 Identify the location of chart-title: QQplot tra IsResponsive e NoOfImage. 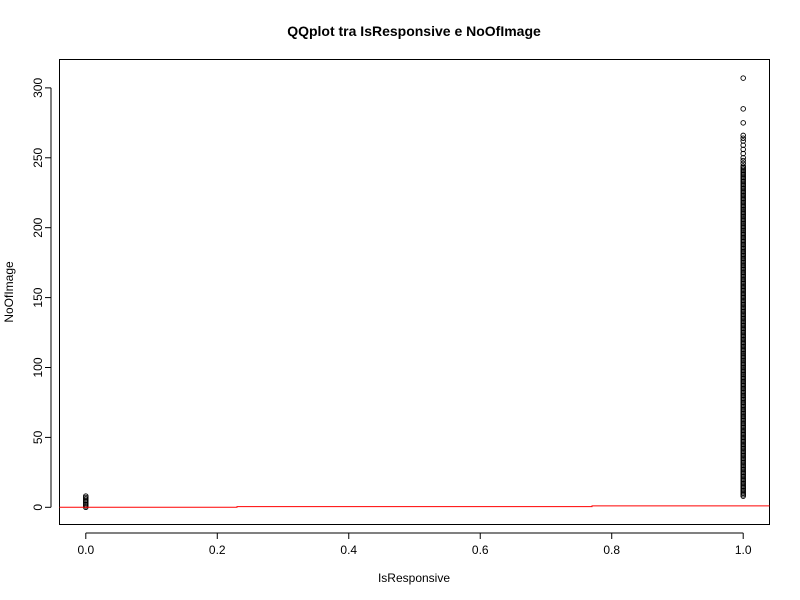
(414, 31).